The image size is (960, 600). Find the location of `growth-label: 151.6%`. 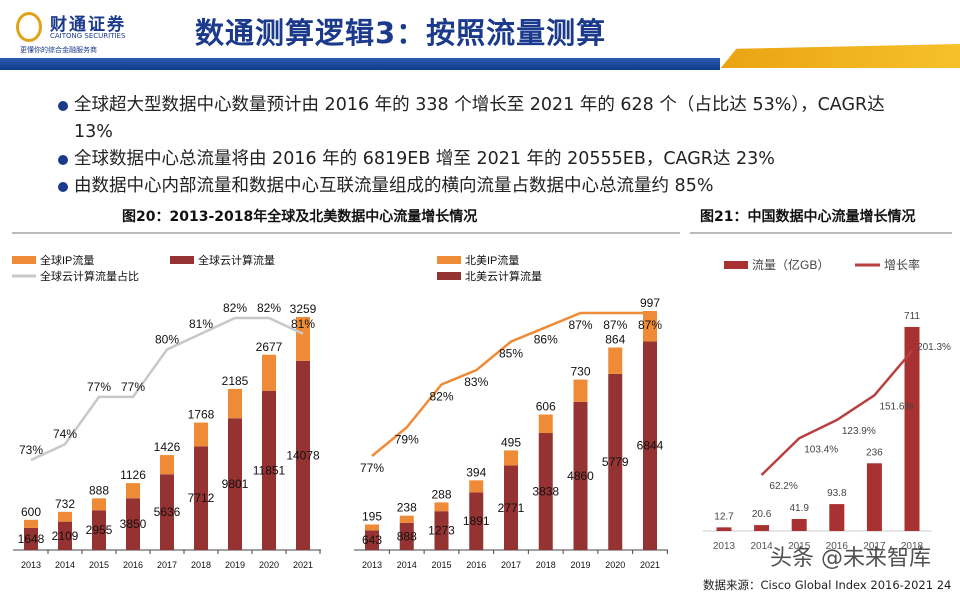

growth-label: 151.6% is located at coordinates (896, 406).